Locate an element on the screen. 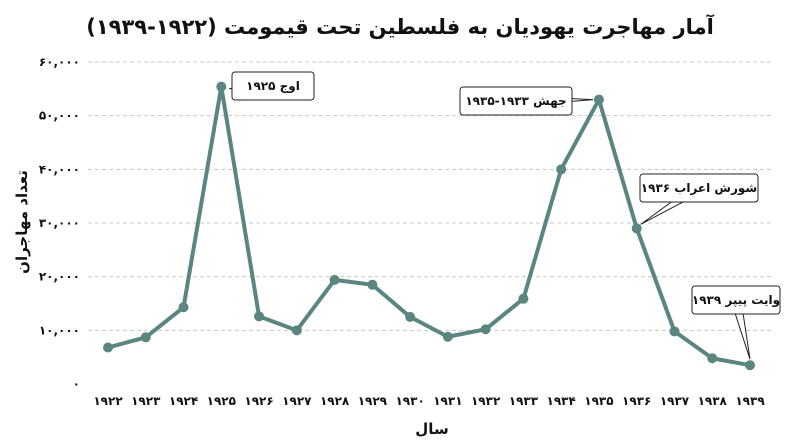 The image size is (800, 447). annotation-label: وایت پیپر ۱۹۳۹ is located at coordinates (736, 300).